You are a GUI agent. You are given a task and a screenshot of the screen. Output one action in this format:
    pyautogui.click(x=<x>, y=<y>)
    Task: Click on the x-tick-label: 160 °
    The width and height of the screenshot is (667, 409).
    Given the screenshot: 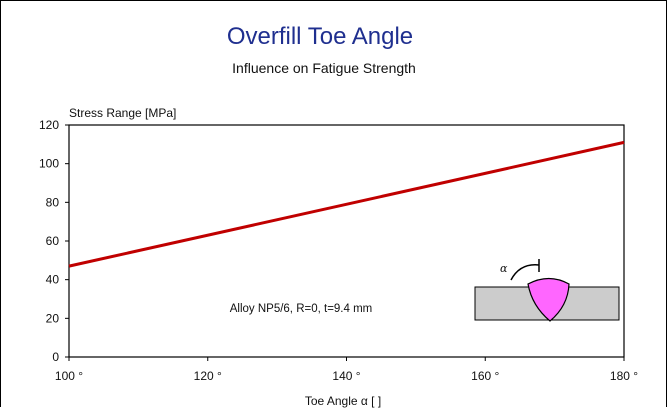 What is the action you would take?
    pyautogui.click(x=485, y=376)
    